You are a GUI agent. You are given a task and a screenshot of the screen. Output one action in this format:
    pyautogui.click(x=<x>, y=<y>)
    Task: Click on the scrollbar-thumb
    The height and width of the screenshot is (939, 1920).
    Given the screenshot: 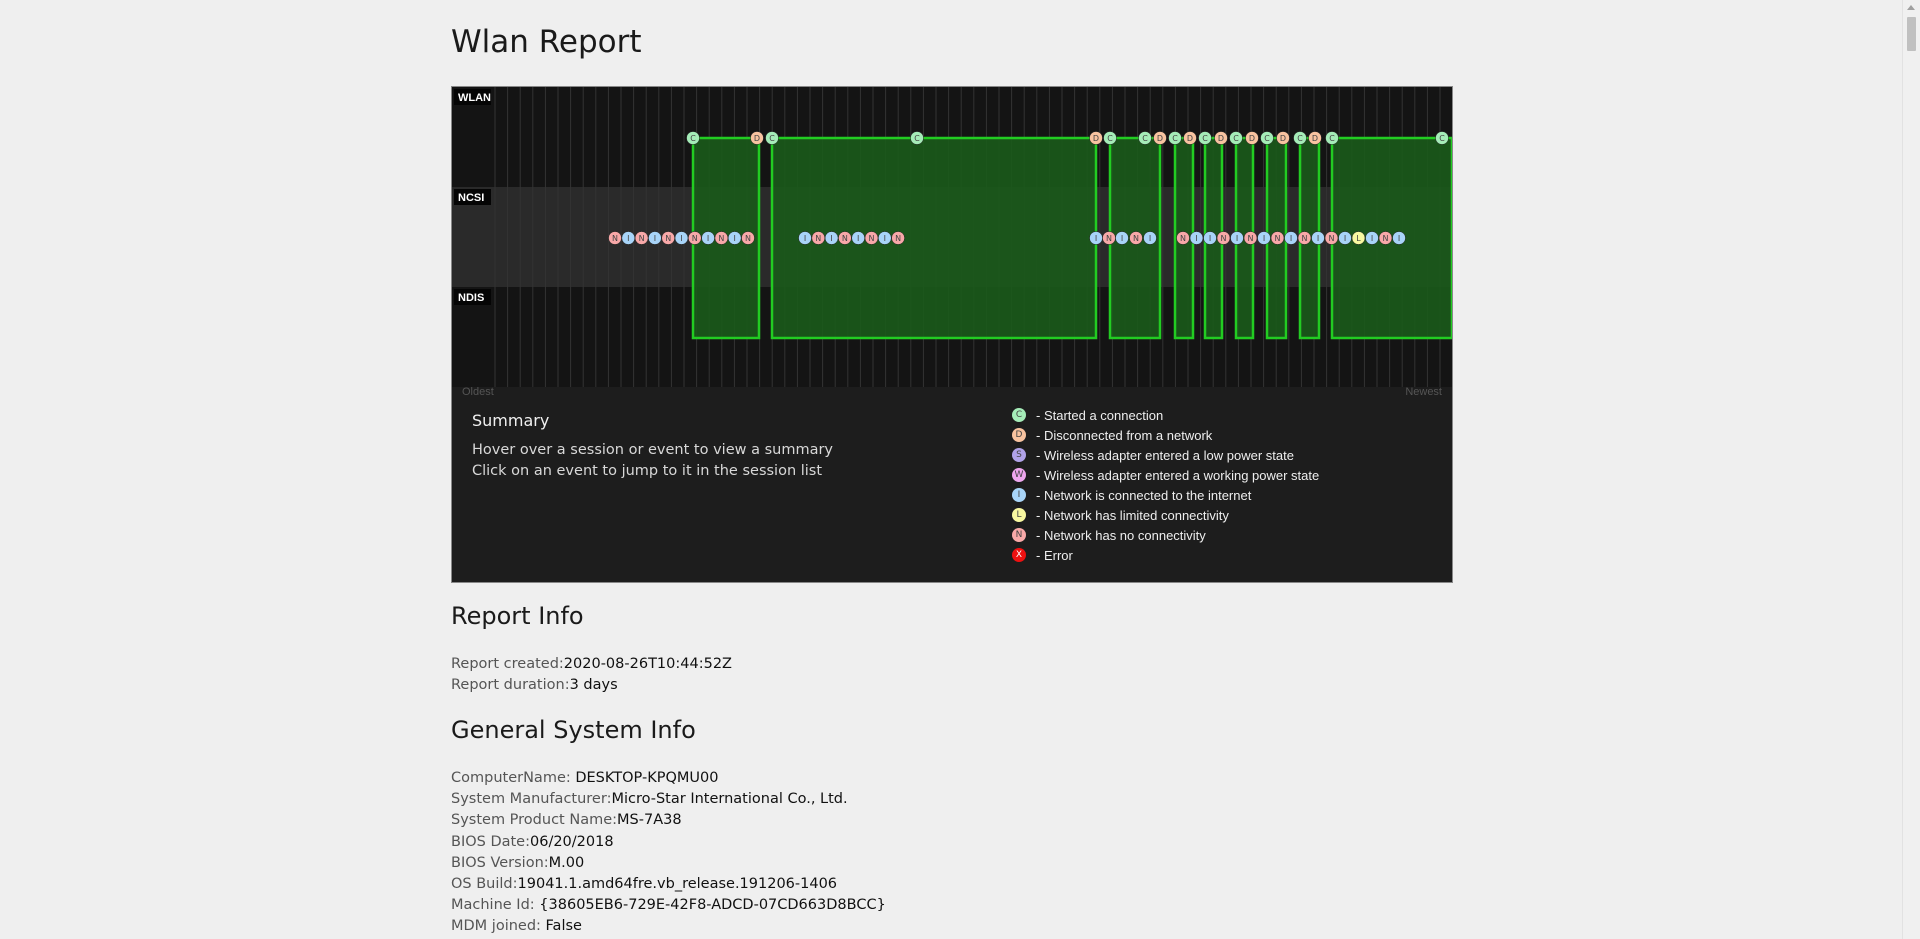 What is the action you would take?
    pyautogui.click(x=1911, y=34)
    